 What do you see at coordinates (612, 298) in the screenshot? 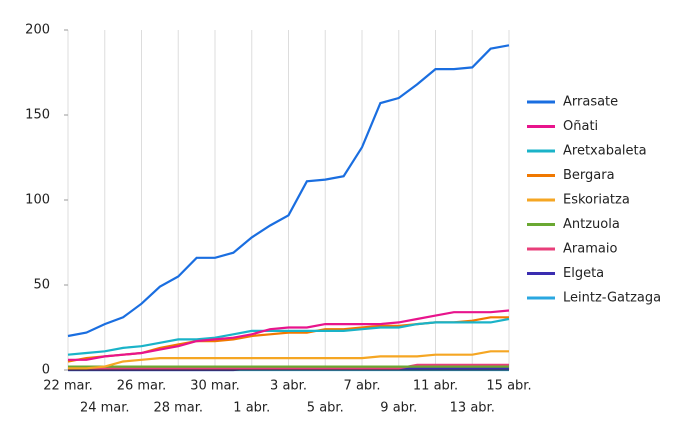
I see `legend-label: Leintz-Gatzaga` at bounding box center [612, 298].